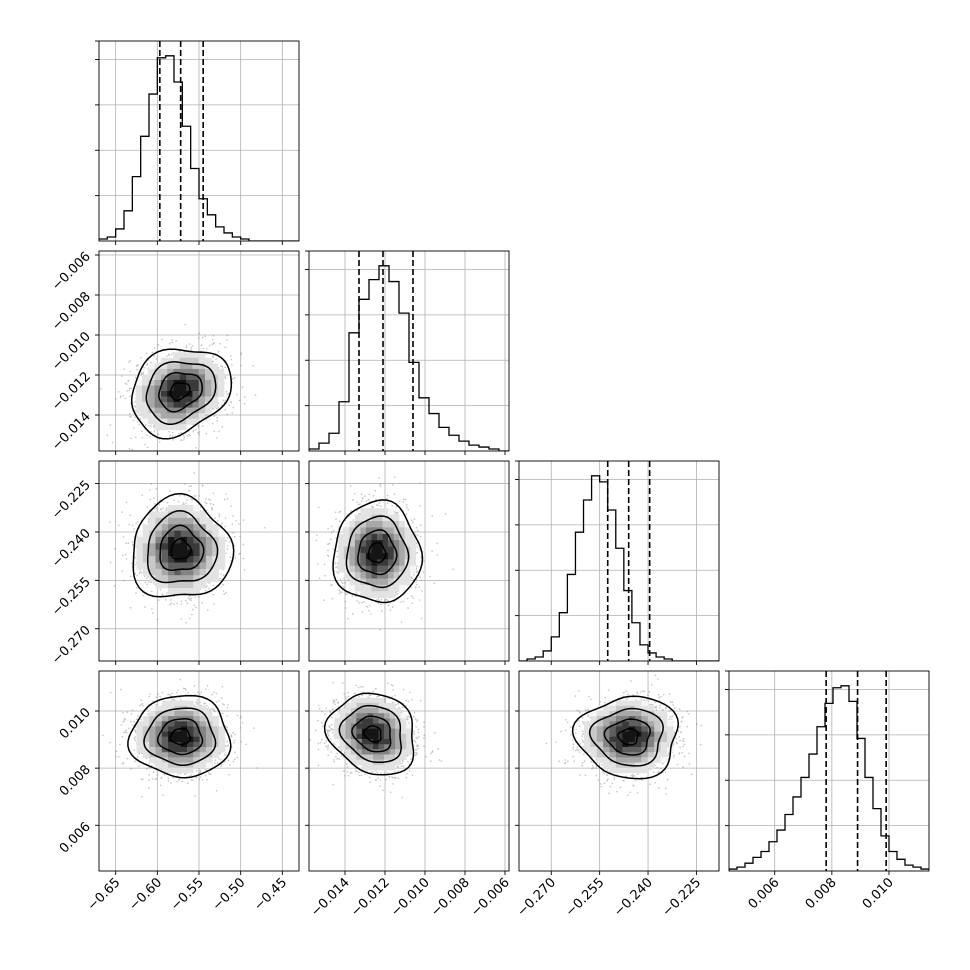 The height and width of the screenshot is (970, 970). What do you see at coordinates (409, 561) in the screenshot?
I see `density-panel-r3-c2` at bounding box center [409, 561].